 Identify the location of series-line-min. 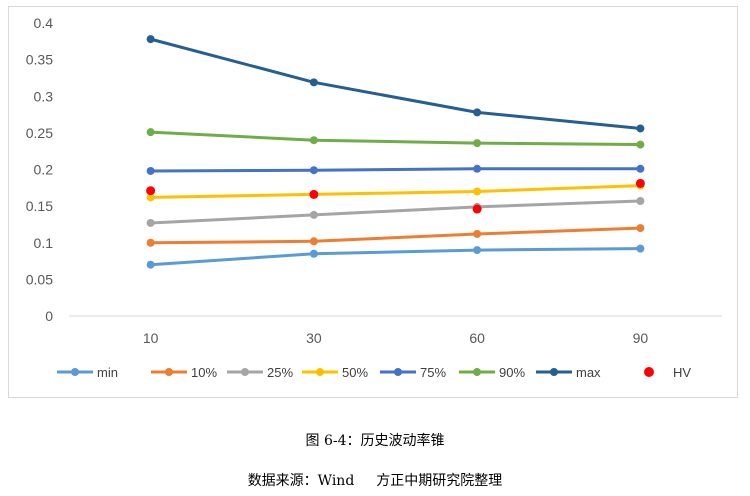
(395, 257).